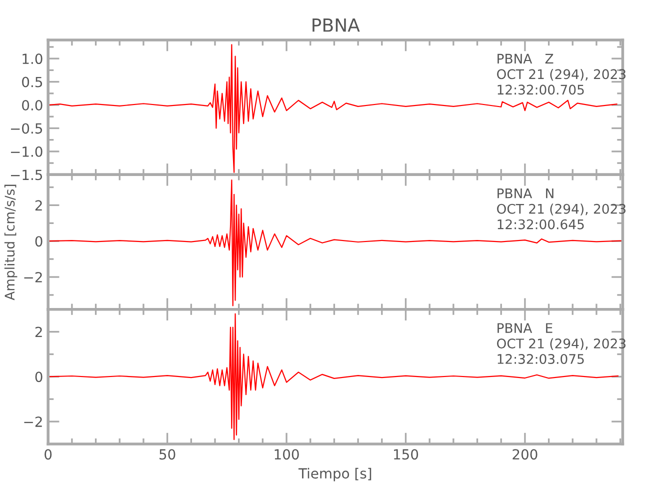 The image size is (650, 500). I want to click on annotation: PBNA E, so click(525, 328).